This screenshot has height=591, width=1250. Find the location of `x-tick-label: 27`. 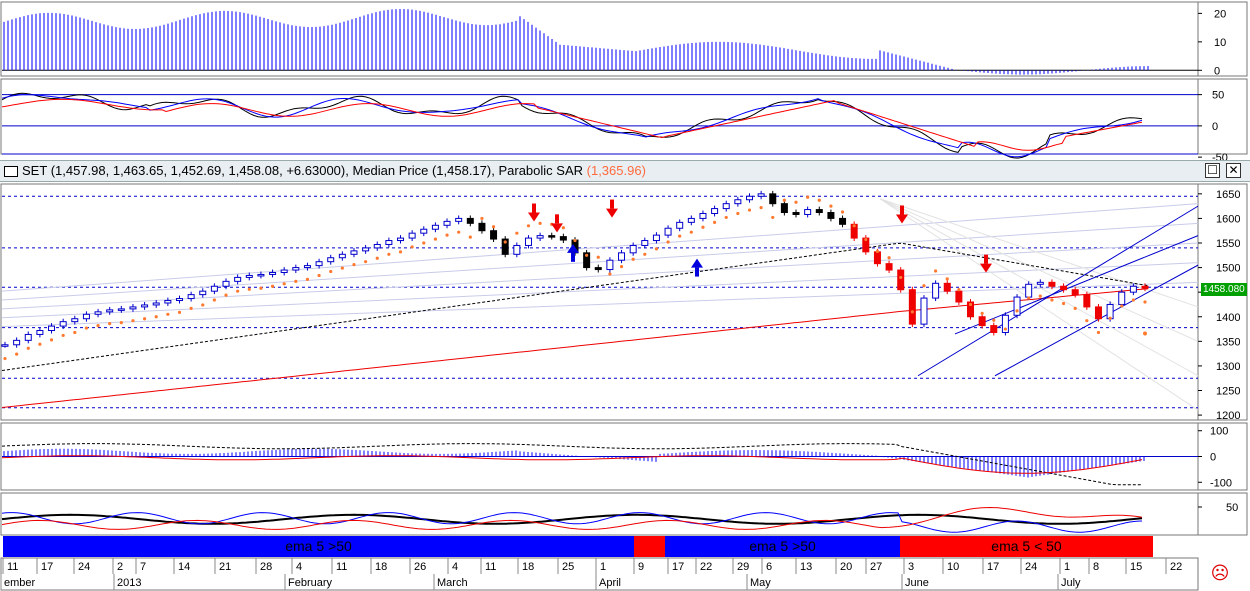

x-tick-label: 27 is located at coordinates (876, 567).